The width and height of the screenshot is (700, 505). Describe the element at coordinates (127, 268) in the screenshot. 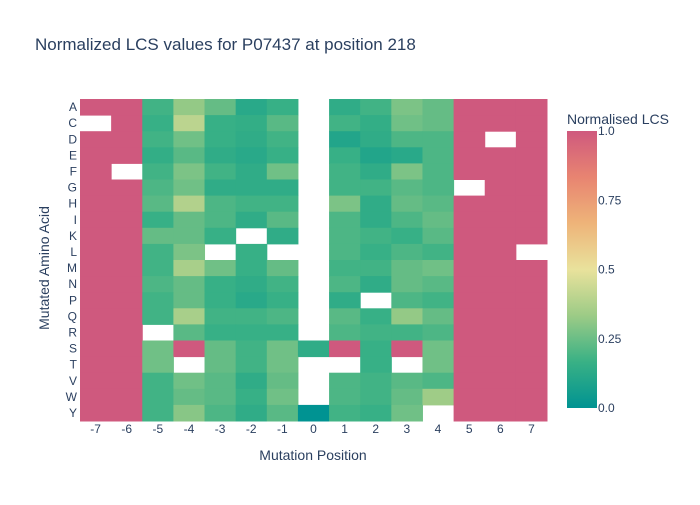

I see `heatmap-cell-M--6` at that location.